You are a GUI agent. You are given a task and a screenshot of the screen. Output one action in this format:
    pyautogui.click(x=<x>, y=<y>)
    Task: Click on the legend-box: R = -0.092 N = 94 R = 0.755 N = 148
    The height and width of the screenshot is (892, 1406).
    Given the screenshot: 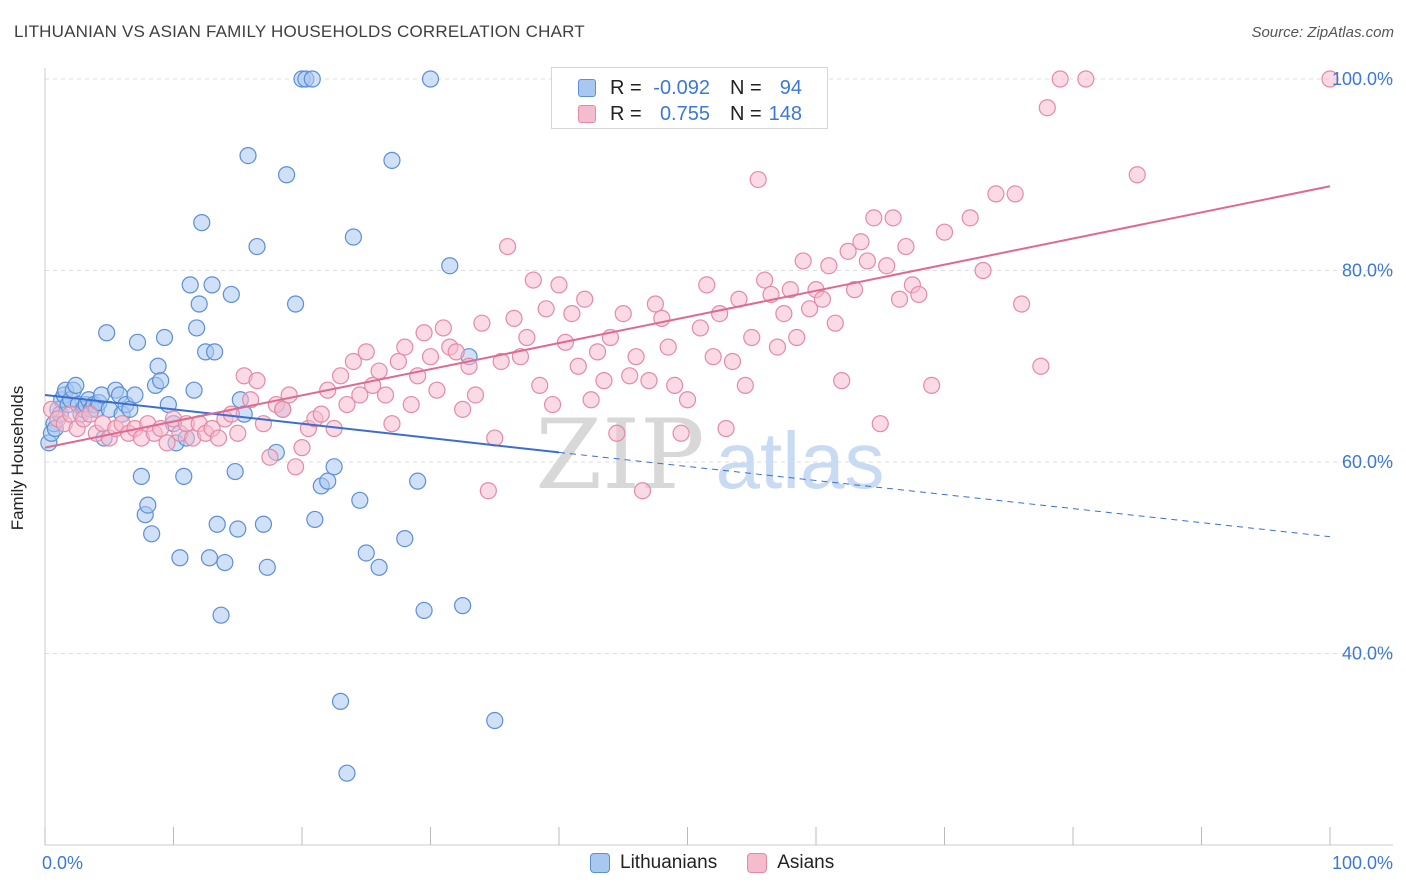 What is the action you would take?
    pyautogui.click(x=689, y=98)
    